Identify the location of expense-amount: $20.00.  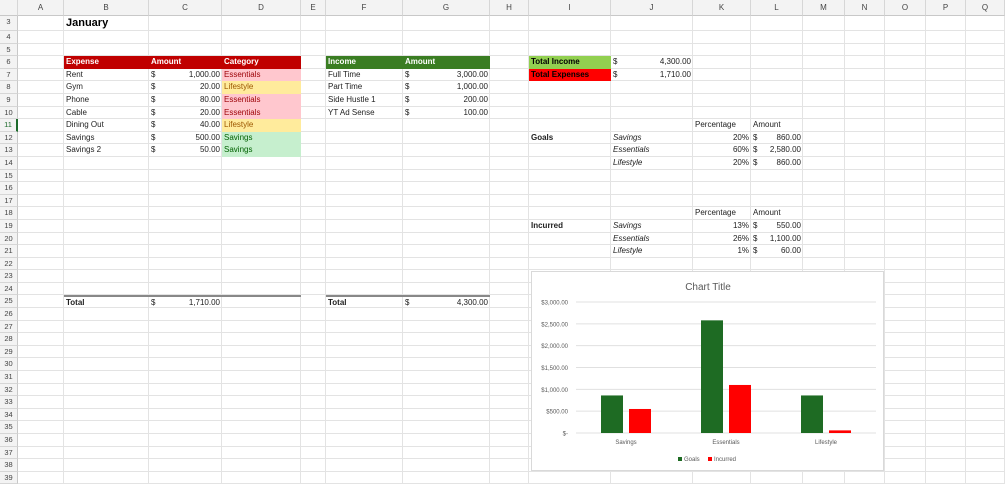
(185, 113).